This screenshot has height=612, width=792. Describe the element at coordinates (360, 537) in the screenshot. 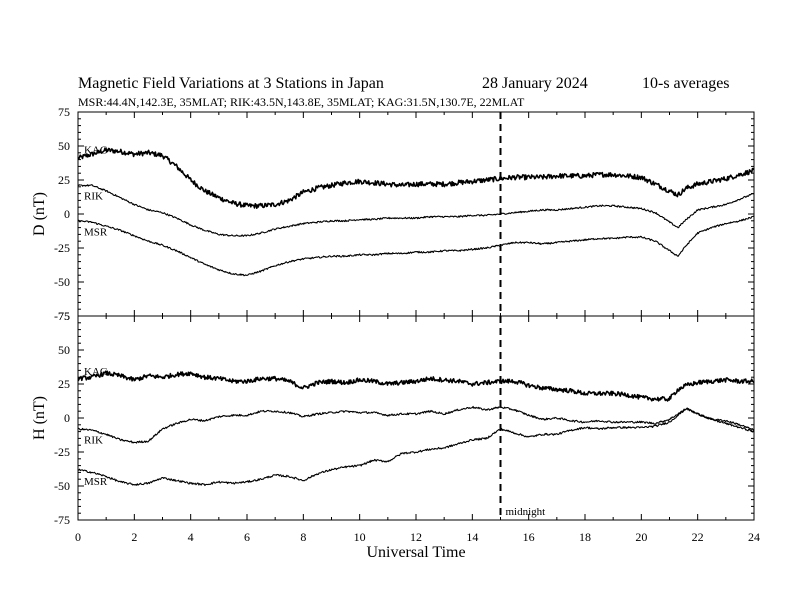

I see `x-tick-label: 10` at that location.